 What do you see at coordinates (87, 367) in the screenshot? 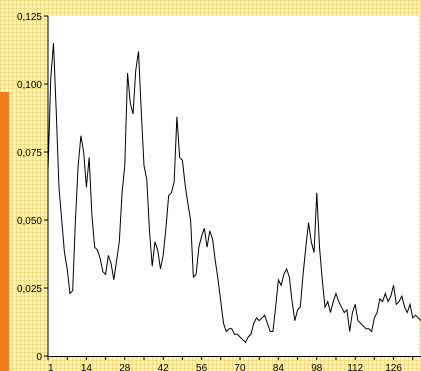
I see `x-tick-label: 14` at bounding box center [87, 367].